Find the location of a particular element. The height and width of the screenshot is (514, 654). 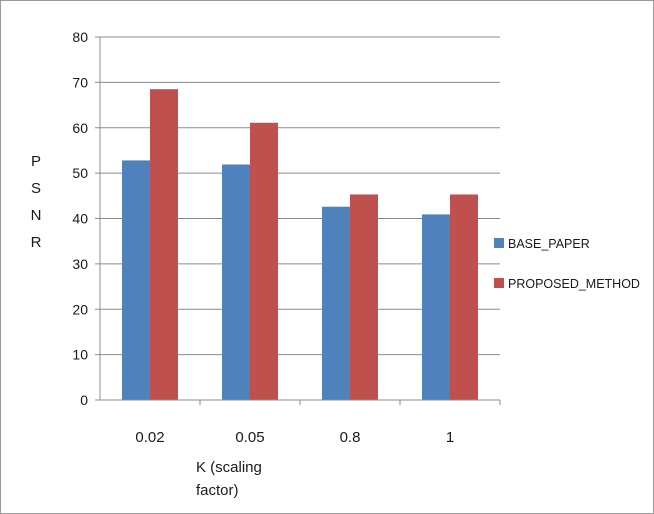

y-tick-label: 0 is located at coordinates (84, 400).